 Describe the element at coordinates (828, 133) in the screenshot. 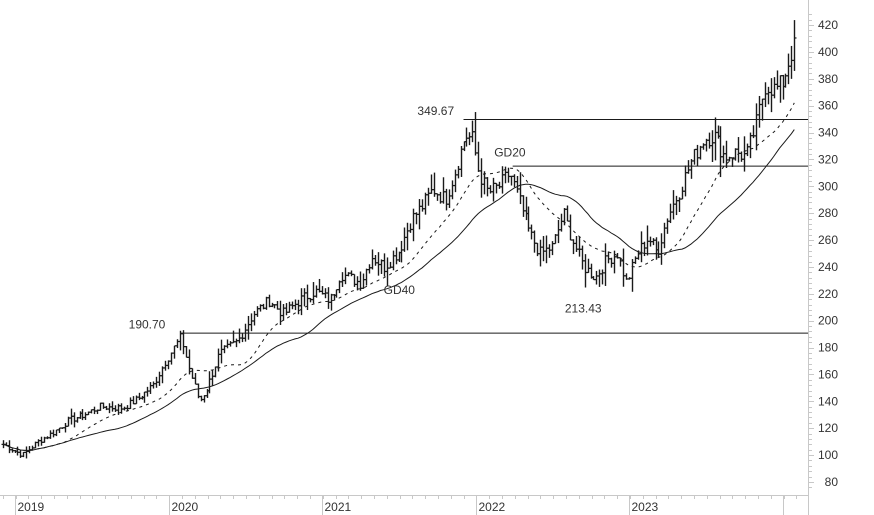

I see `y-tick-label-340: 340` at that location.